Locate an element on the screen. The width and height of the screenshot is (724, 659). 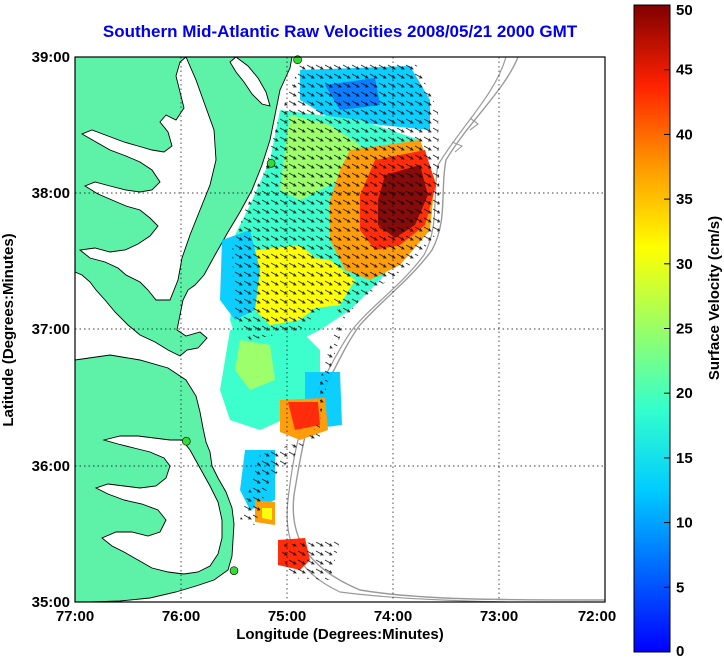
colorbar-tick-label: 40 is located at coordinates (684, 134).